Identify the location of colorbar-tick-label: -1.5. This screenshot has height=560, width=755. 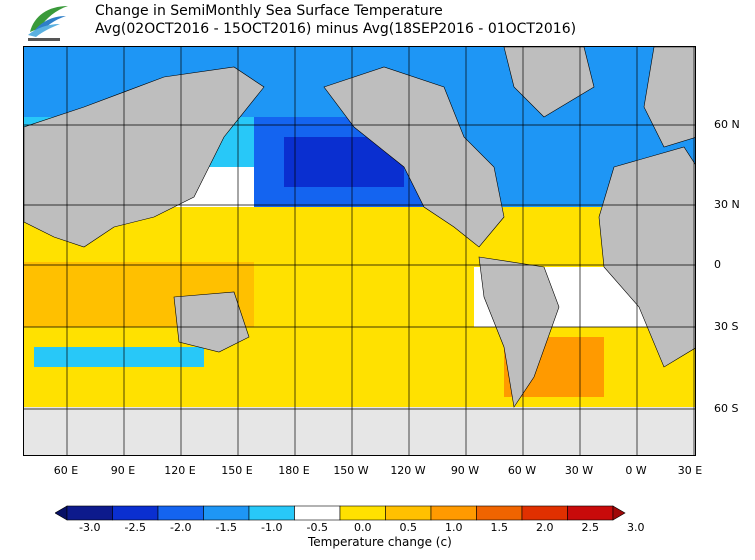
(226, 527).